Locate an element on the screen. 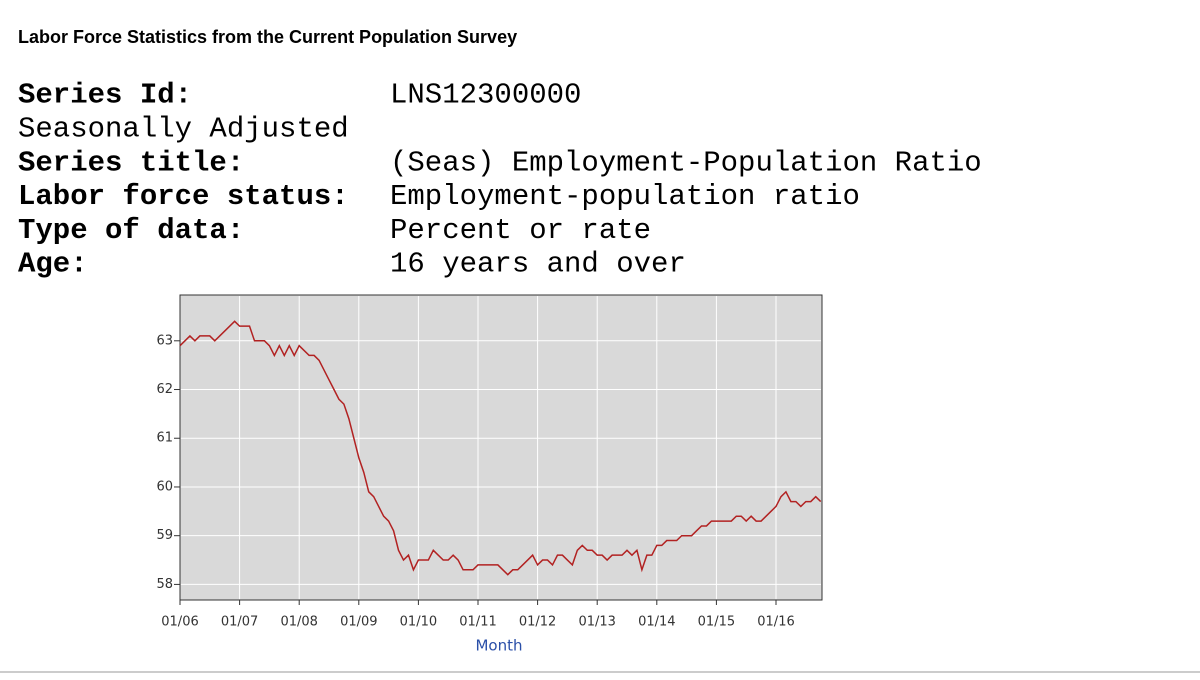 Image resolution: width=1200 pixels, height=680 pixels. x-tick-label: 01/14 is located at coordinates (656, 622).